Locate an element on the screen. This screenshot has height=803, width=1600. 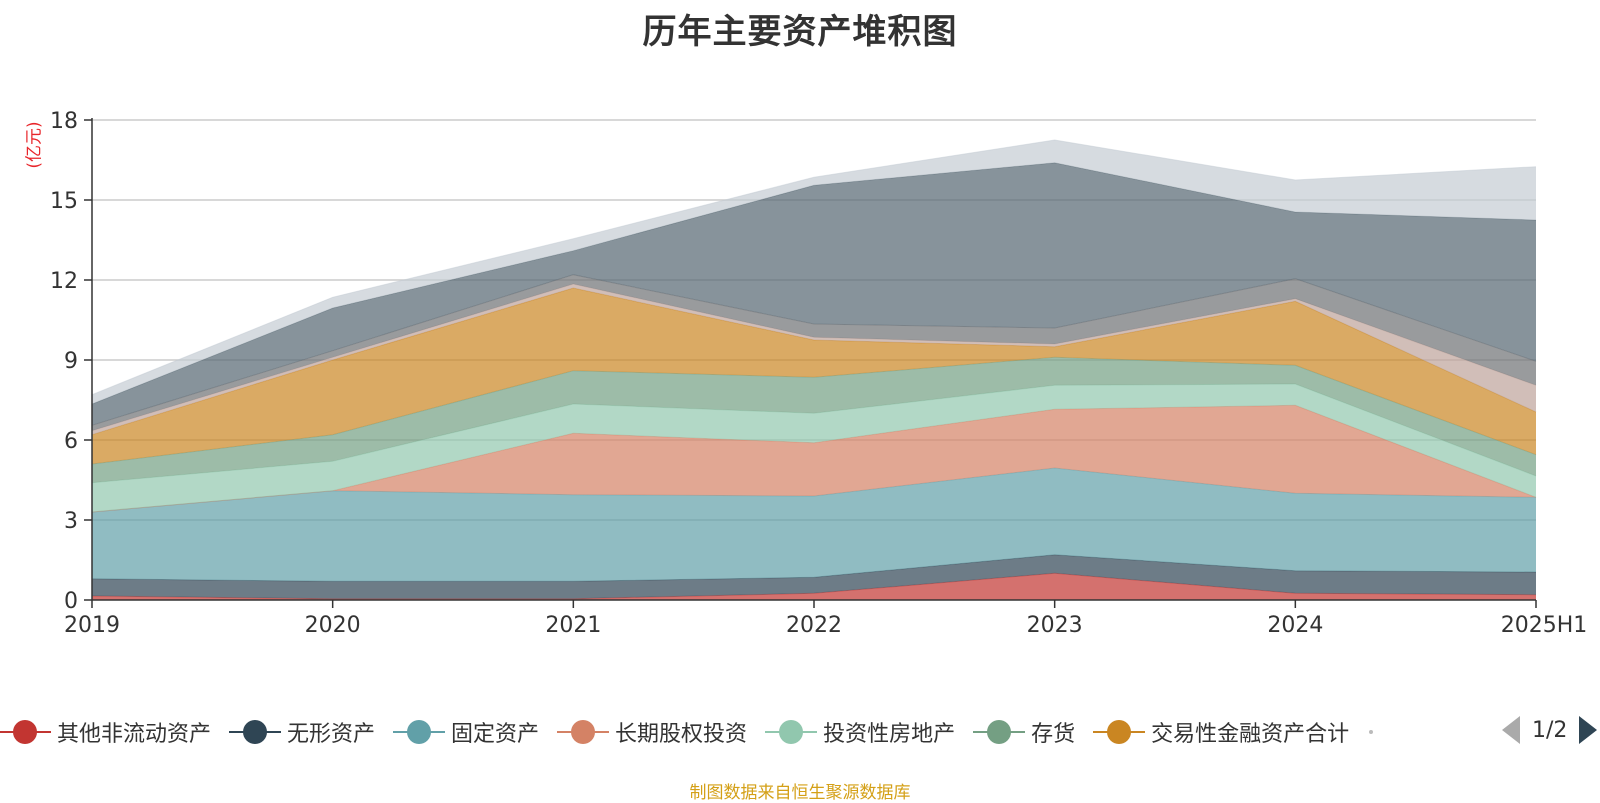
x-tick-label: 2023 is located at coordinates (1055, 625).